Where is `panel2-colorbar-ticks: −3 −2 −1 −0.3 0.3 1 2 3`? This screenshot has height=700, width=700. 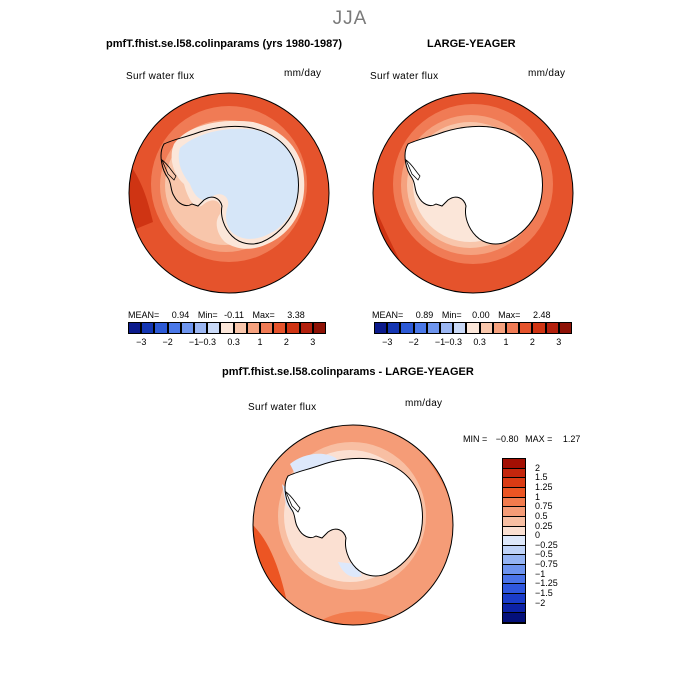 panel2-colorbar-ticks: −3 −2 −1 −0.3 0.3 1 2 3 is located at coordinates (473, 343).